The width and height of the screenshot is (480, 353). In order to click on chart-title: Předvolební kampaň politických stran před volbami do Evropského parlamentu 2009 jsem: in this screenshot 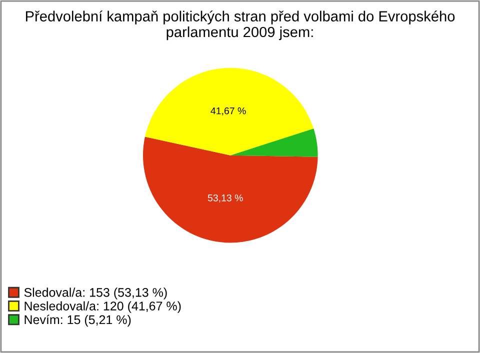, I will do `click(240, 25)`.